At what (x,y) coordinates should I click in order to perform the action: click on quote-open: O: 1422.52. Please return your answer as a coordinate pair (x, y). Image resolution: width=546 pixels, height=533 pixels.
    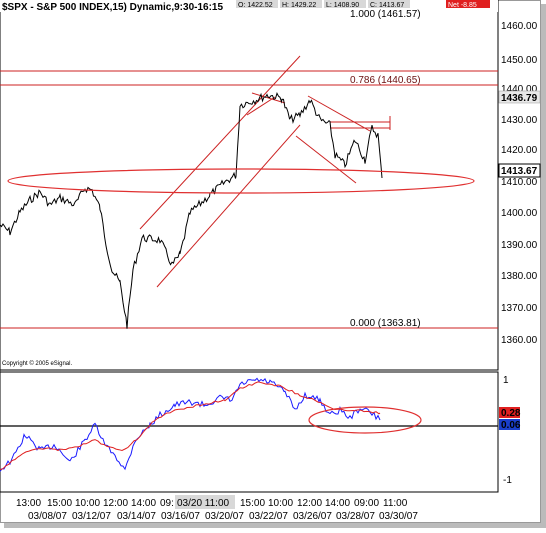
    Looking at the image, I should click on (255, 5).